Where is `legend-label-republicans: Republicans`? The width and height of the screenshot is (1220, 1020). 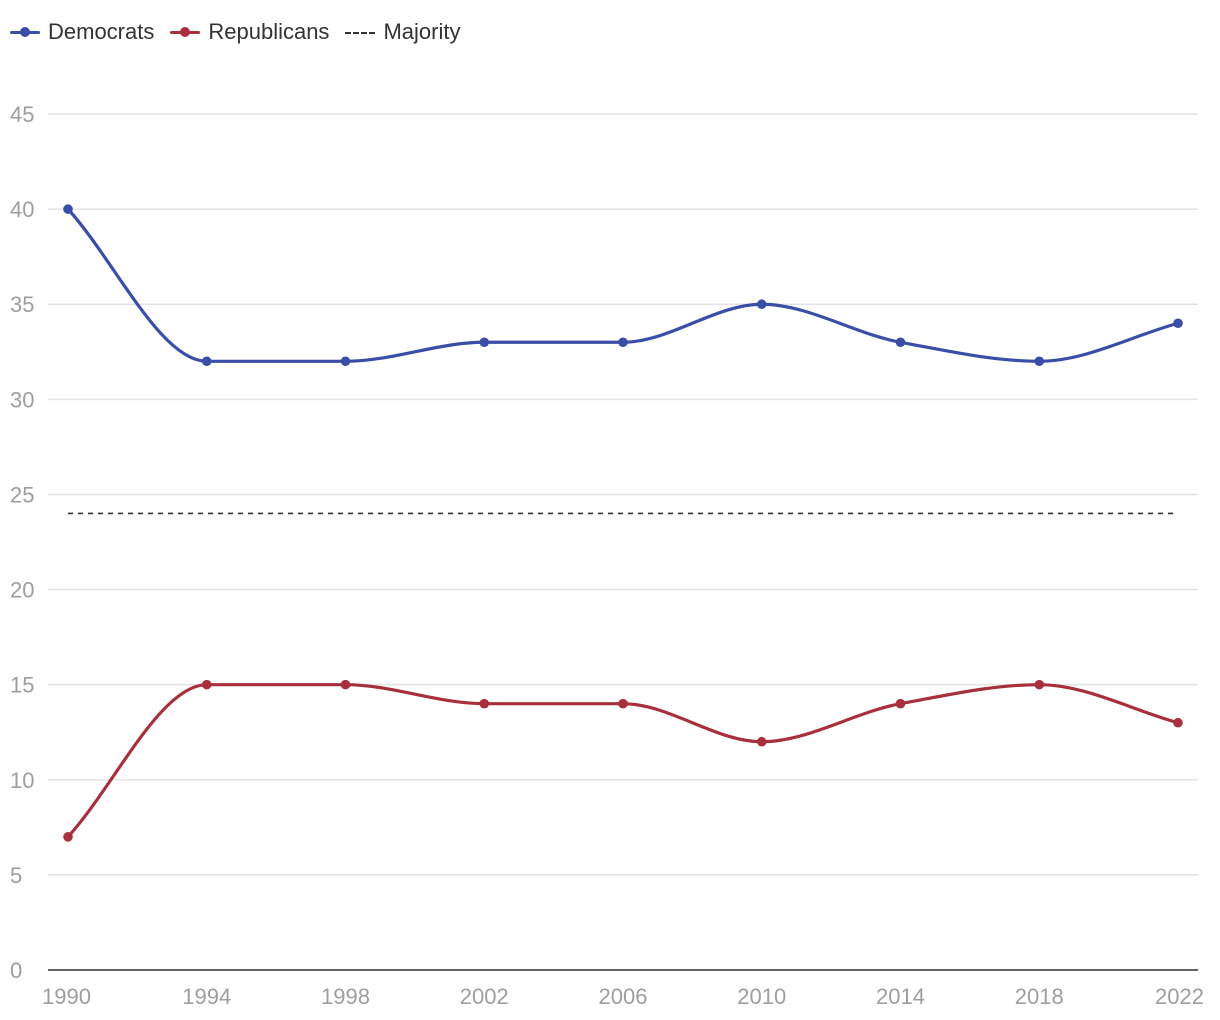 legend-label-republicans: Republicans is located at coordinates (269, 31).